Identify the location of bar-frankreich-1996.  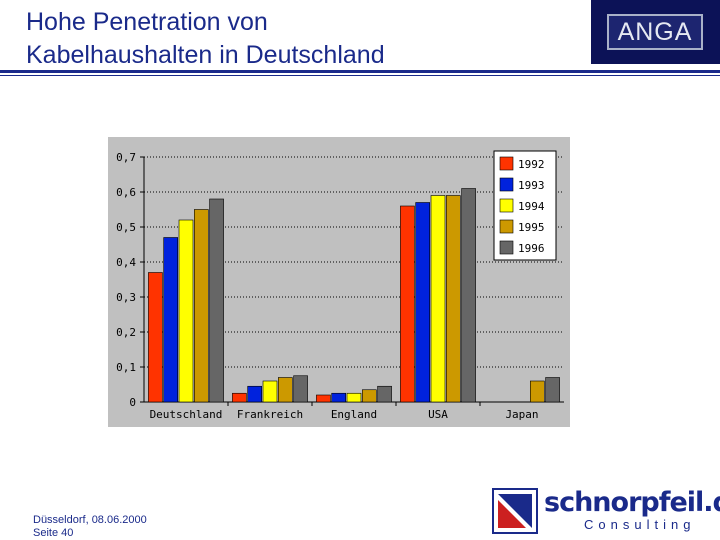
(300, 389).